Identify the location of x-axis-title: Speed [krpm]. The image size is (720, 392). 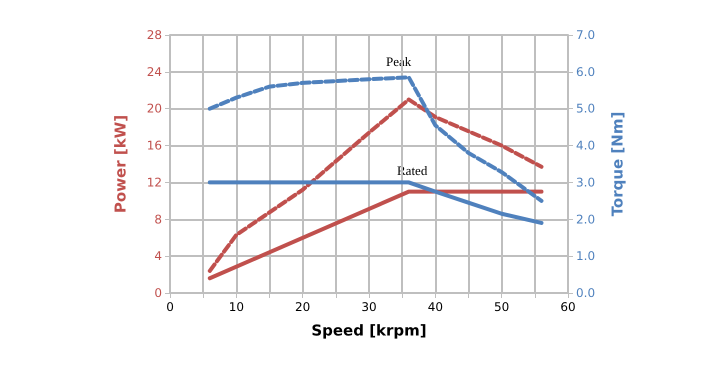
(369, 331).